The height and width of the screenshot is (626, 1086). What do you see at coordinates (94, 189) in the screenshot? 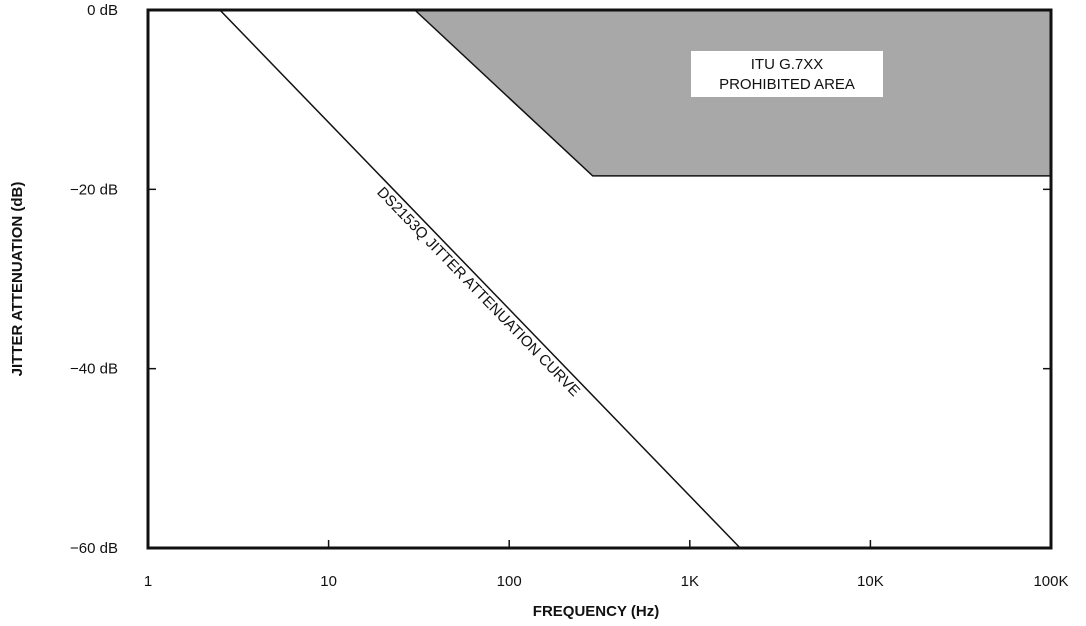
I see `y-tick-label: −20 dB` at bounding box center [94, 189].